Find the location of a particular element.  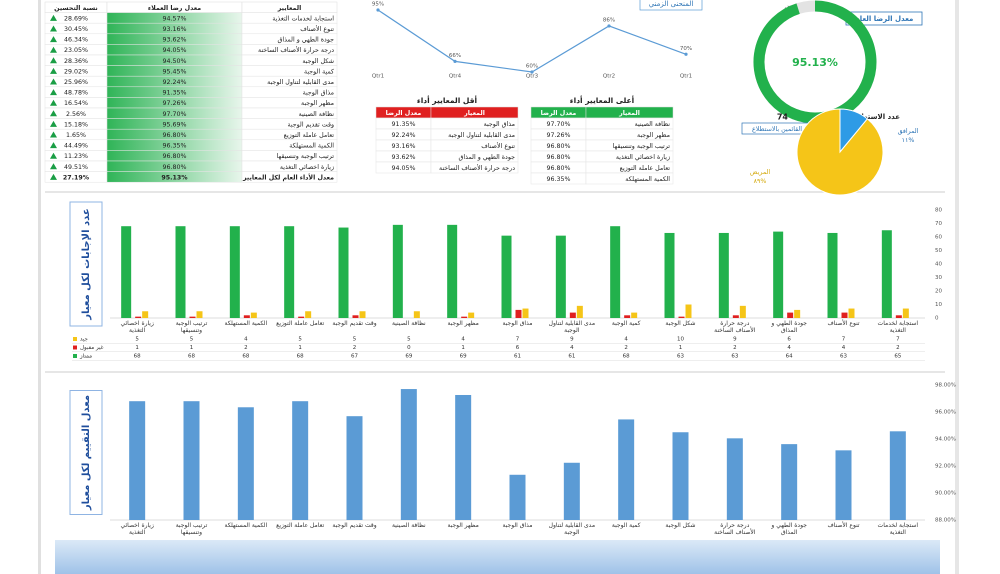

table-text: 97.26% is located at coordinates (174, 103).